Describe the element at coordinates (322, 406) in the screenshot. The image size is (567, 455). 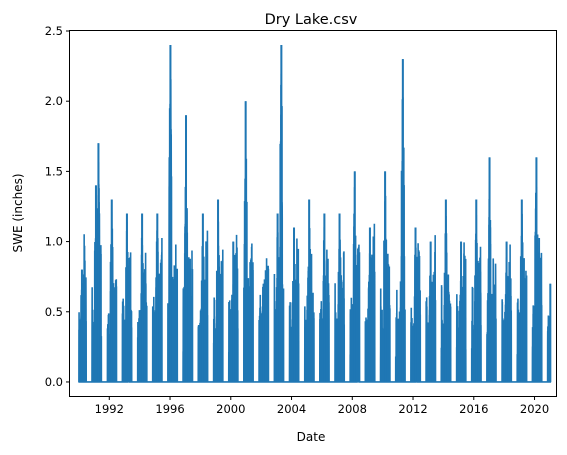
I see `x-axis: 1992 1996 2000 2004 2008 2012 2016 2020` at that location.